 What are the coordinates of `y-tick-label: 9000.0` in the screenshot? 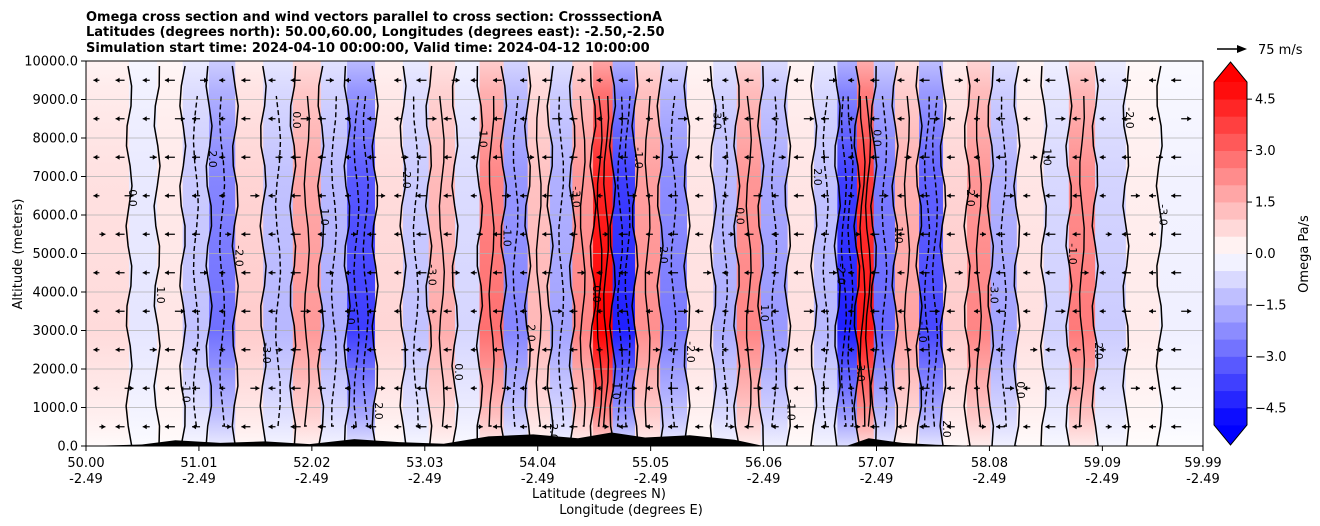 It's located at (56, 100).